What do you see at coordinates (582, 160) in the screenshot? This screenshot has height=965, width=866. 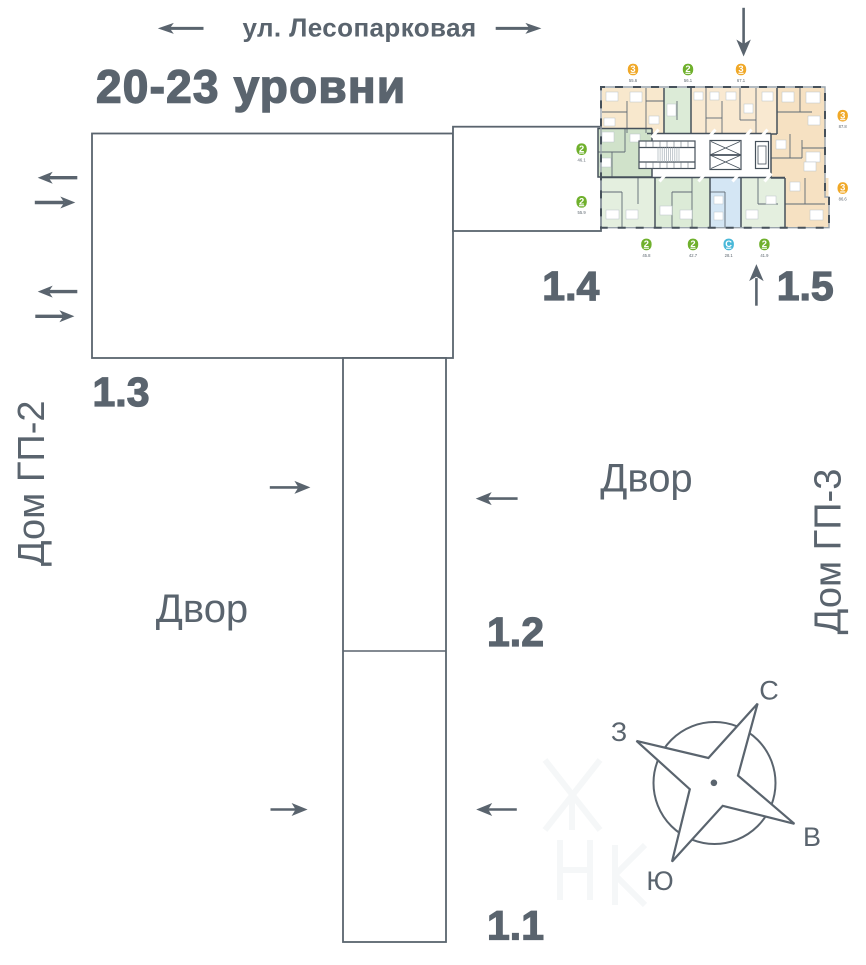 I see `svg-text: 46.1` at bounding box center [582, 160].